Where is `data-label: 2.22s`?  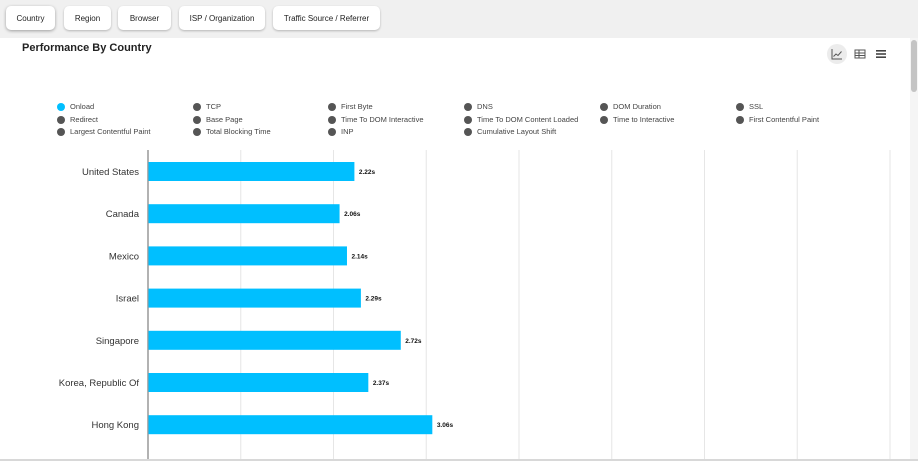
data-label: 2.22s is located at coordinates (367, 172).